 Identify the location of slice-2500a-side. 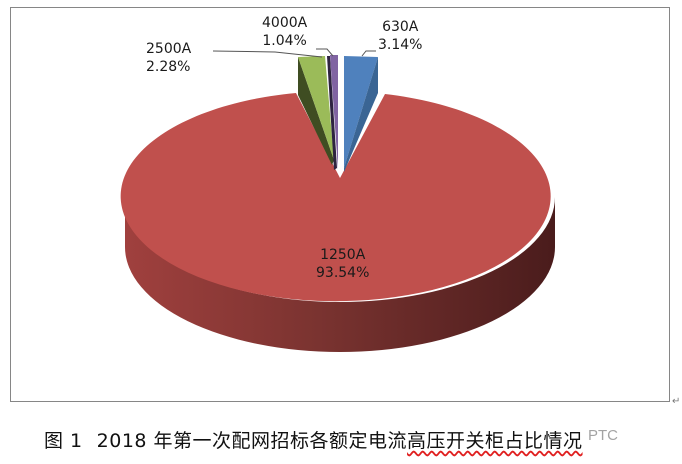
(316, 111).